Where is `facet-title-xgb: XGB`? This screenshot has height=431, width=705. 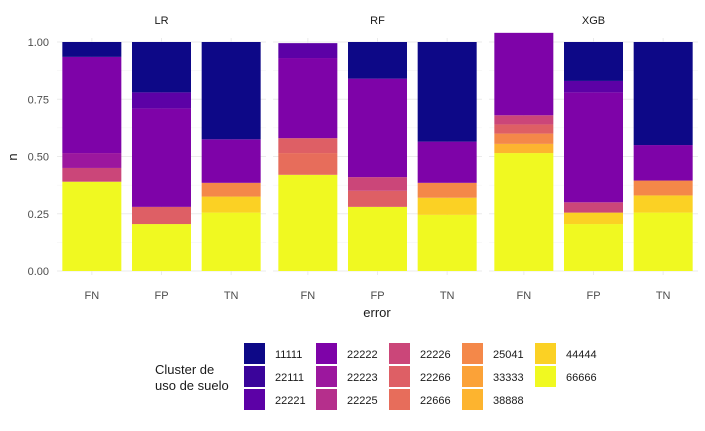 facet-title-xgb: XGB is located at coordinates (593, 21).